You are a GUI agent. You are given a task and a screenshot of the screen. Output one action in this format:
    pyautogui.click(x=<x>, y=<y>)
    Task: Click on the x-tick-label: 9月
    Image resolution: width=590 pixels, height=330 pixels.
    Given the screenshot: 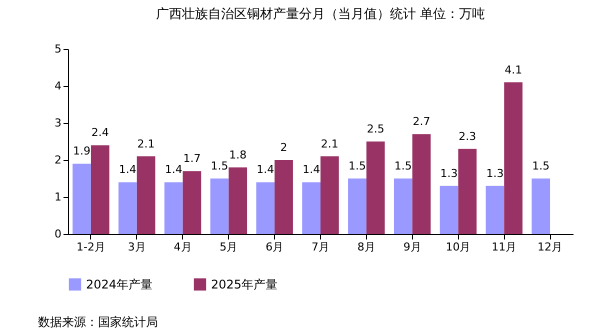 What is the action you would take?
    pyautogui.click(x=412, y=247)
    